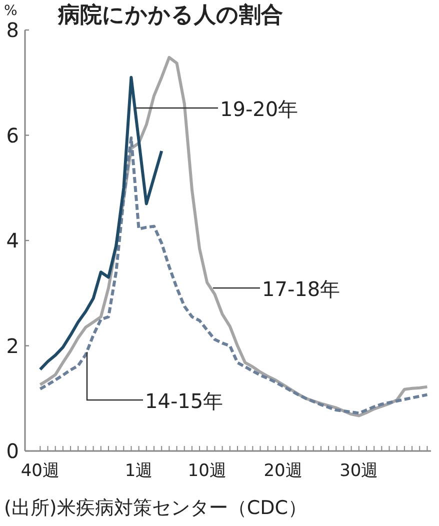 The image size is (439, 526). What do you see at coordinates (40, 471) in the screenshot?
I see `x-tick-label: 40週` at bounding box center [40, 471].